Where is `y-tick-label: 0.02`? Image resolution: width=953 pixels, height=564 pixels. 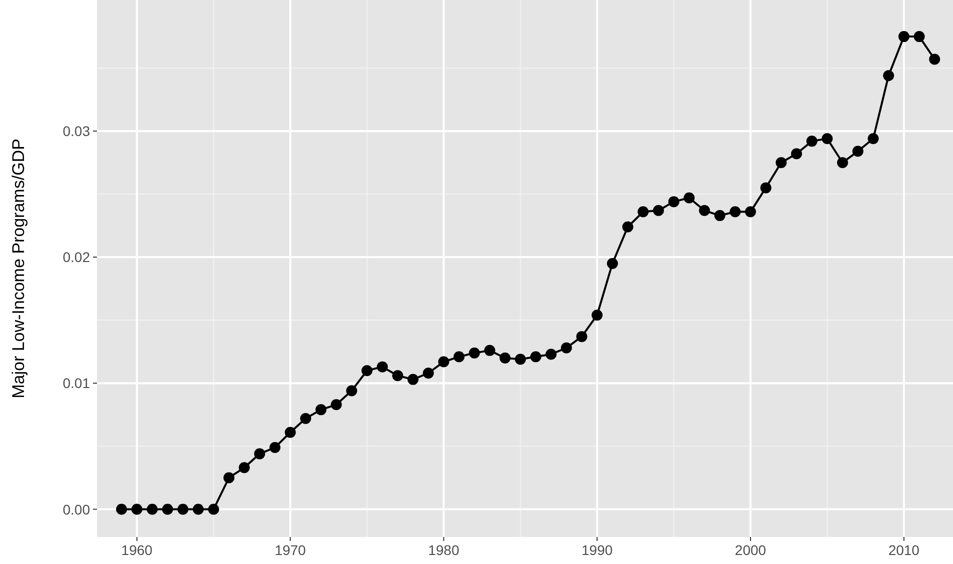 y-tick-label: 0.02 is located at coordinates (76, 257).